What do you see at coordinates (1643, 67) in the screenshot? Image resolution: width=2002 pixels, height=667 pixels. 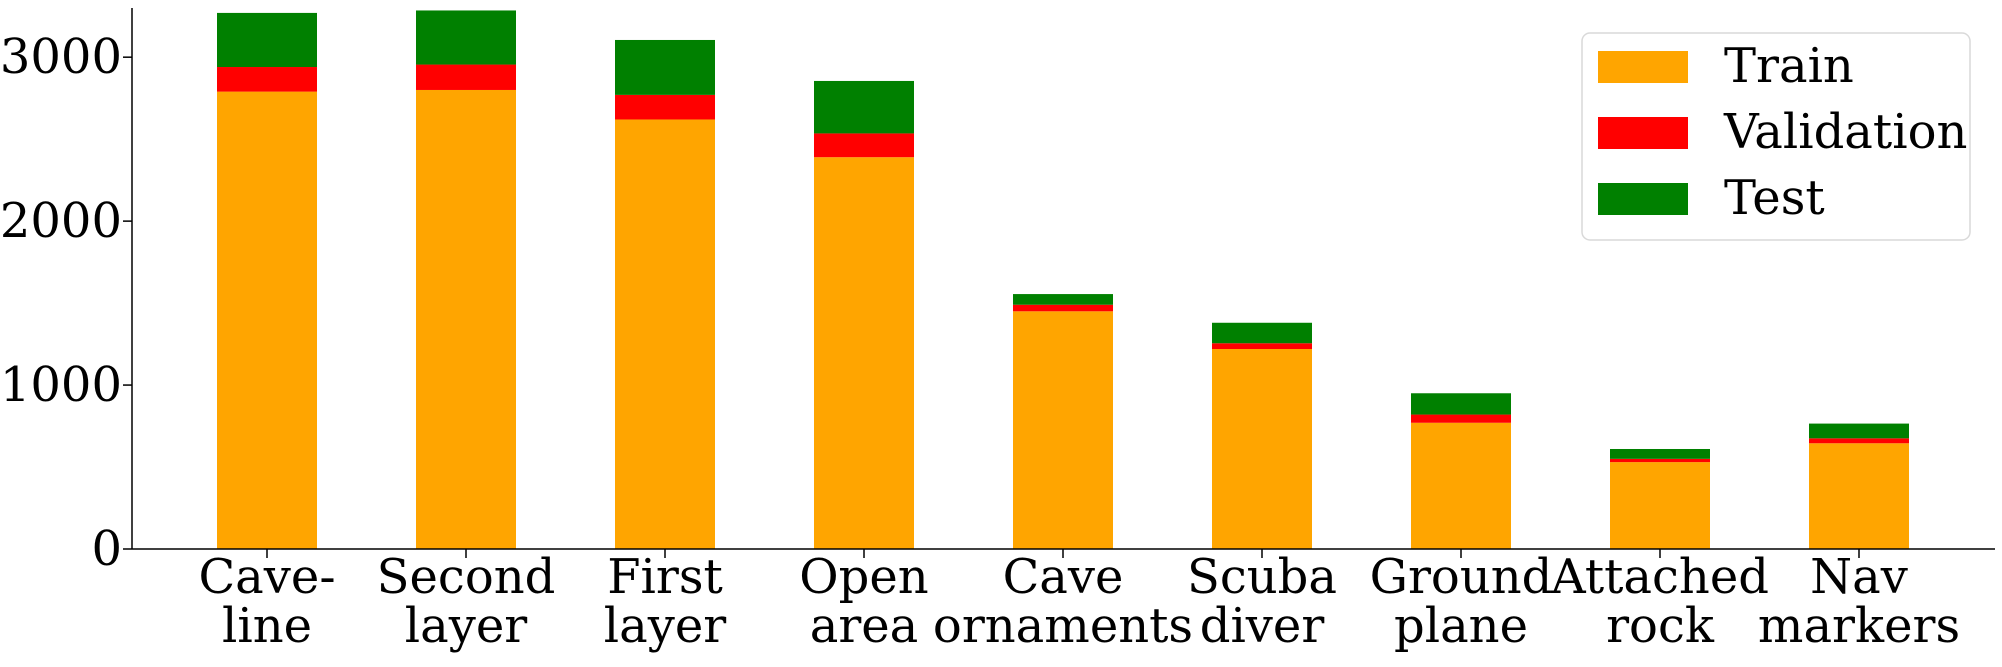 I see `legend-swatch-train` at bounding box center [1643, 67].